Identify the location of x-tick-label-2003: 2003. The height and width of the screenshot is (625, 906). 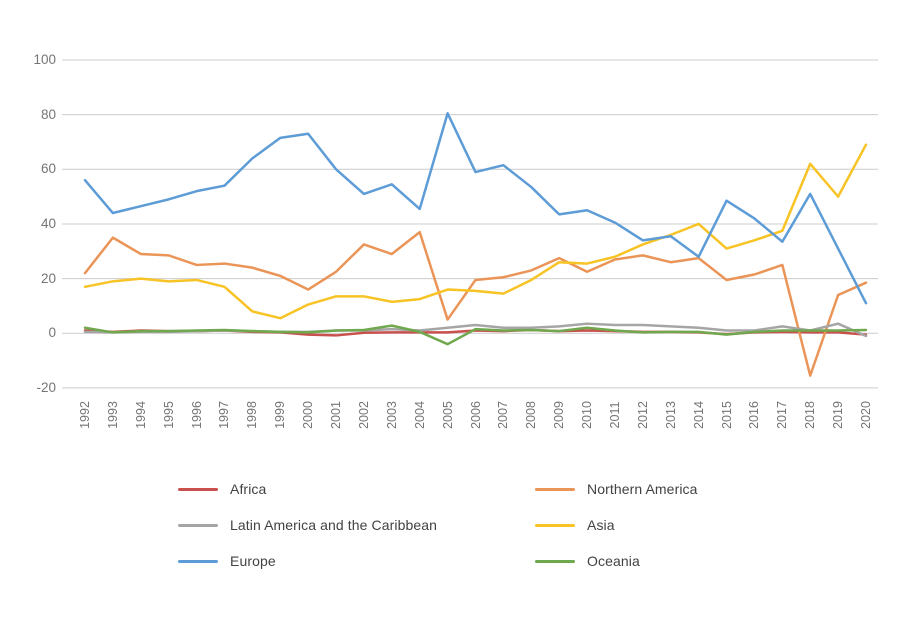
(391, 415).